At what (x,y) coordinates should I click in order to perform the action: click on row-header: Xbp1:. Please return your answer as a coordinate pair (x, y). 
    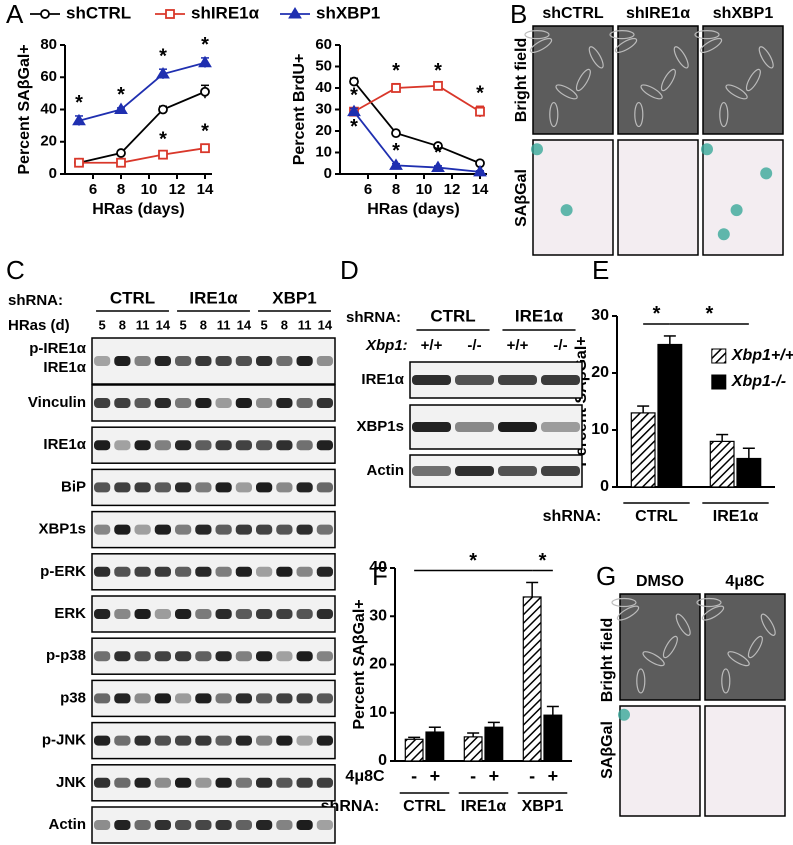
    Looking at the image, I should click on (386, 345).